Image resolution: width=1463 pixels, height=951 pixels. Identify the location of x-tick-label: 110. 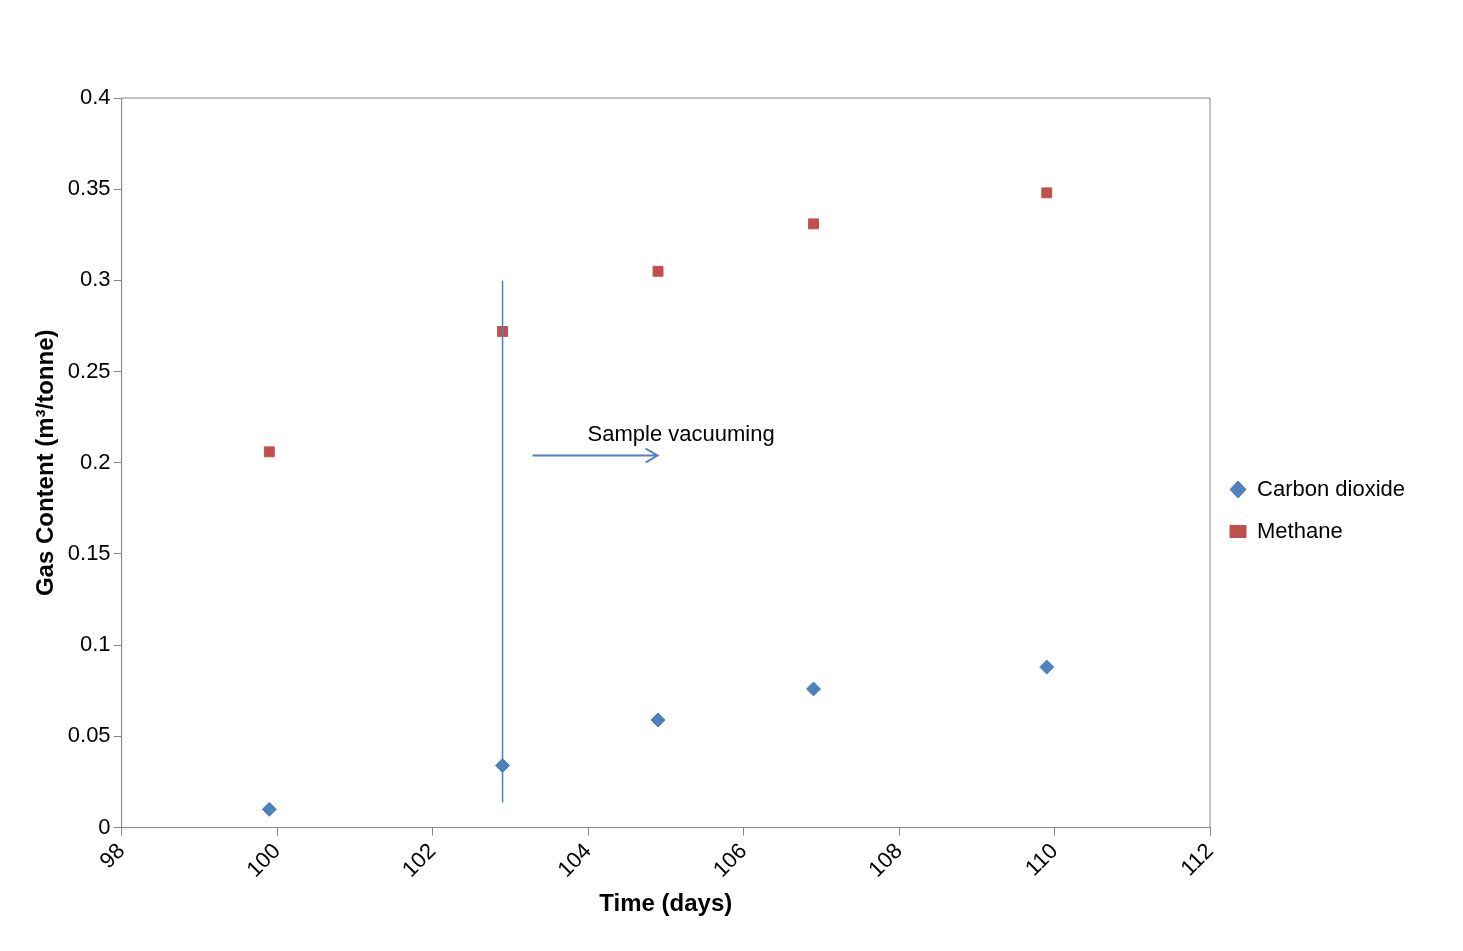
(1041, 859).